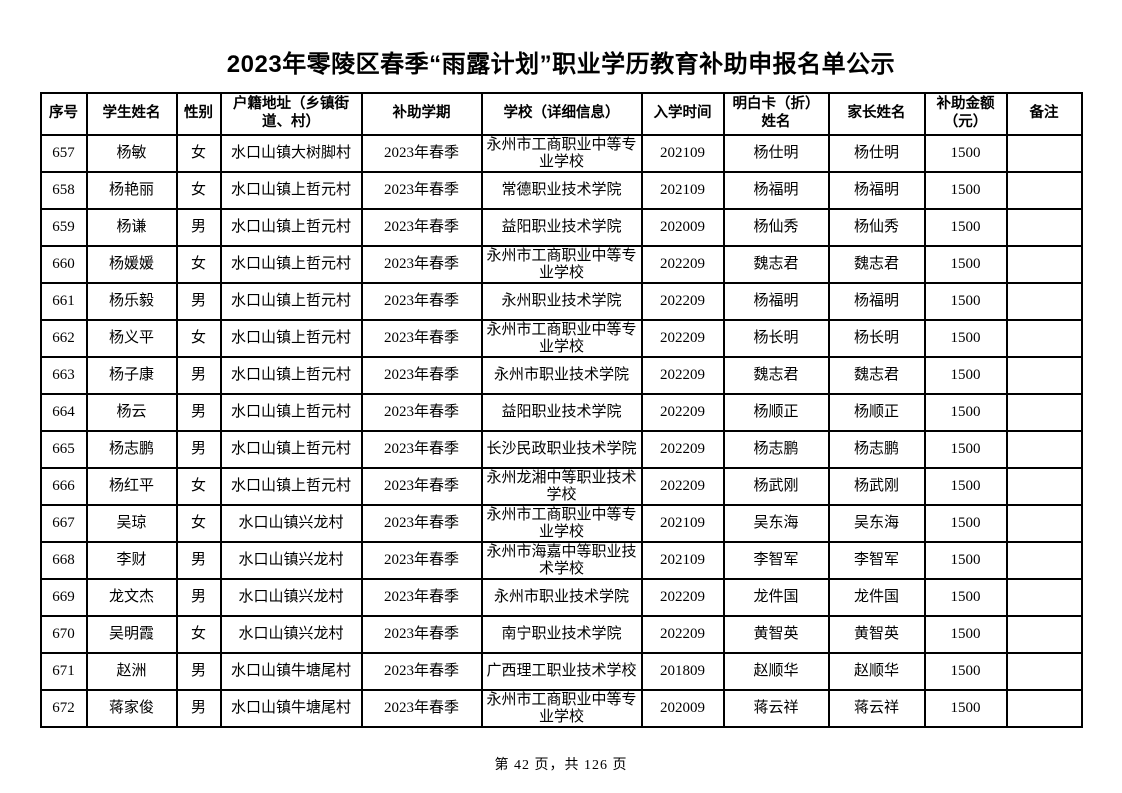 This screenshot has width=1122, height=793. I want to click on cell-student-name: 杨艳丽, so click(131, 190).